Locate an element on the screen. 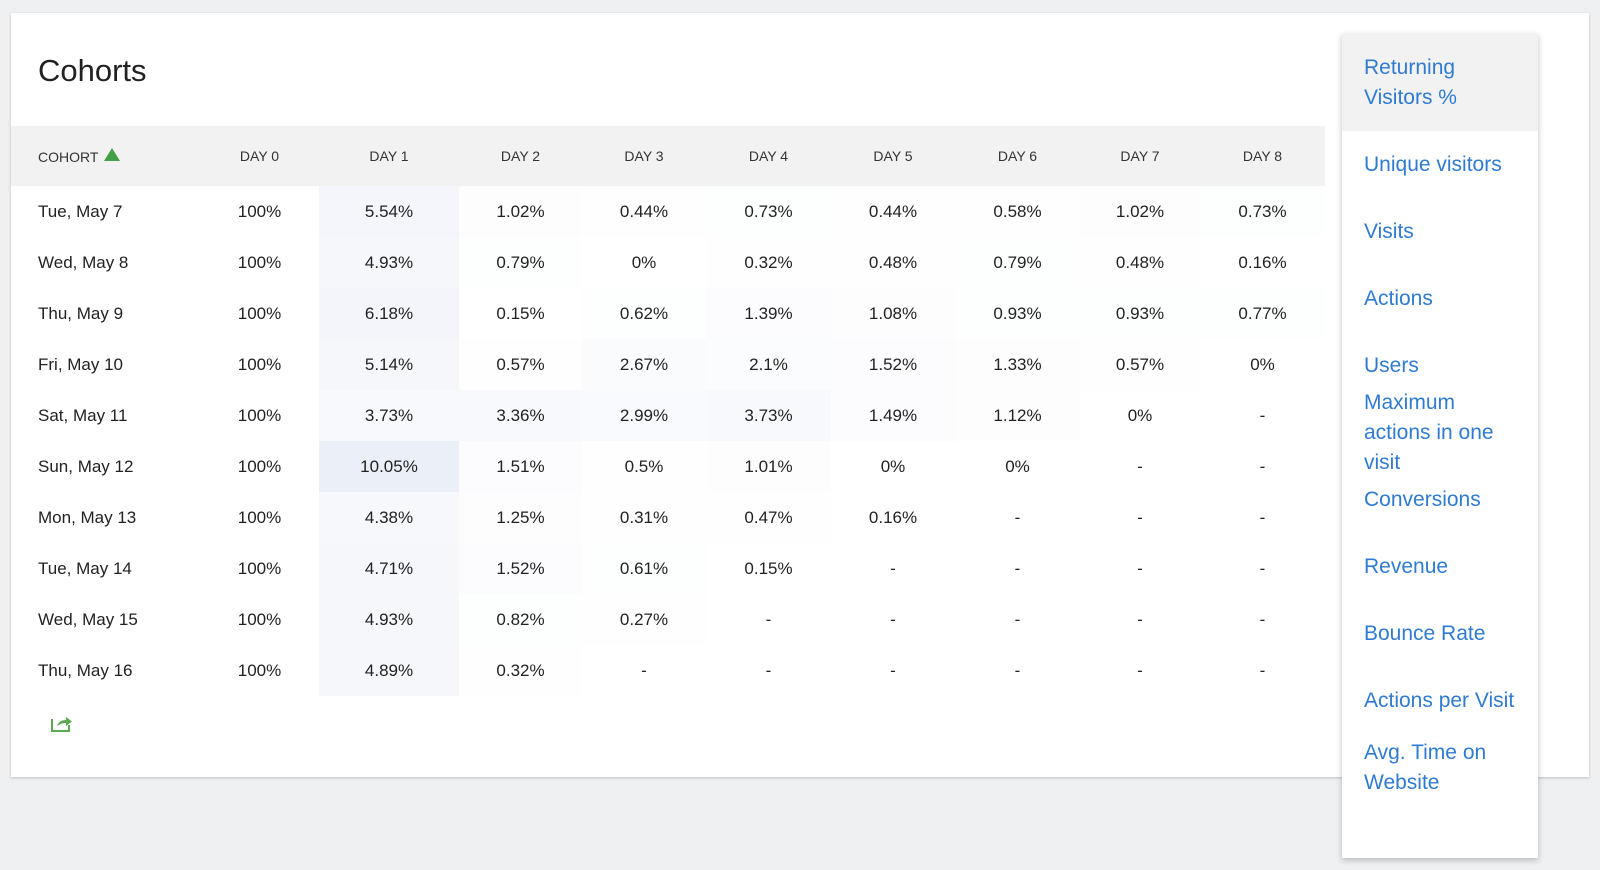 The image size is (1600, 870). cell: 6.18% is located at coordinates (389, 313).